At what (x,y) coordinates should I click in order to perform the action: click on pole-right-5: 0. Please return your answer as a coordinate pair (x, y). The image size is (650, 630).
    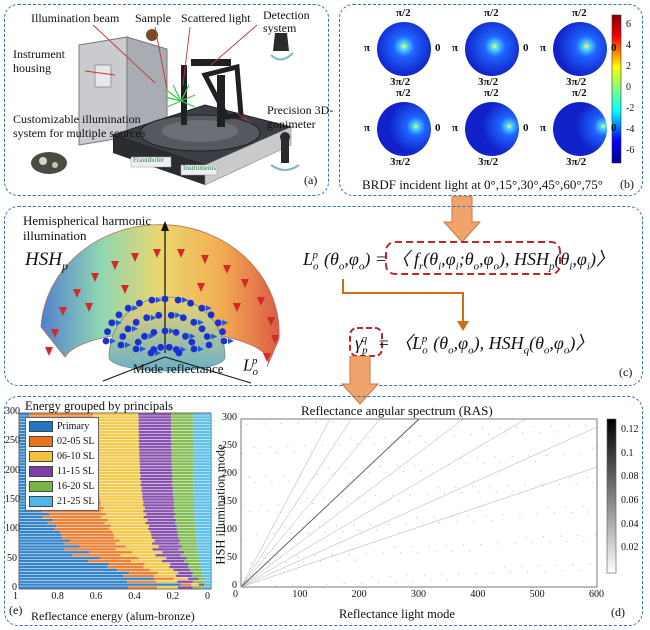
    Looking at the image, I should click on (614, 128).